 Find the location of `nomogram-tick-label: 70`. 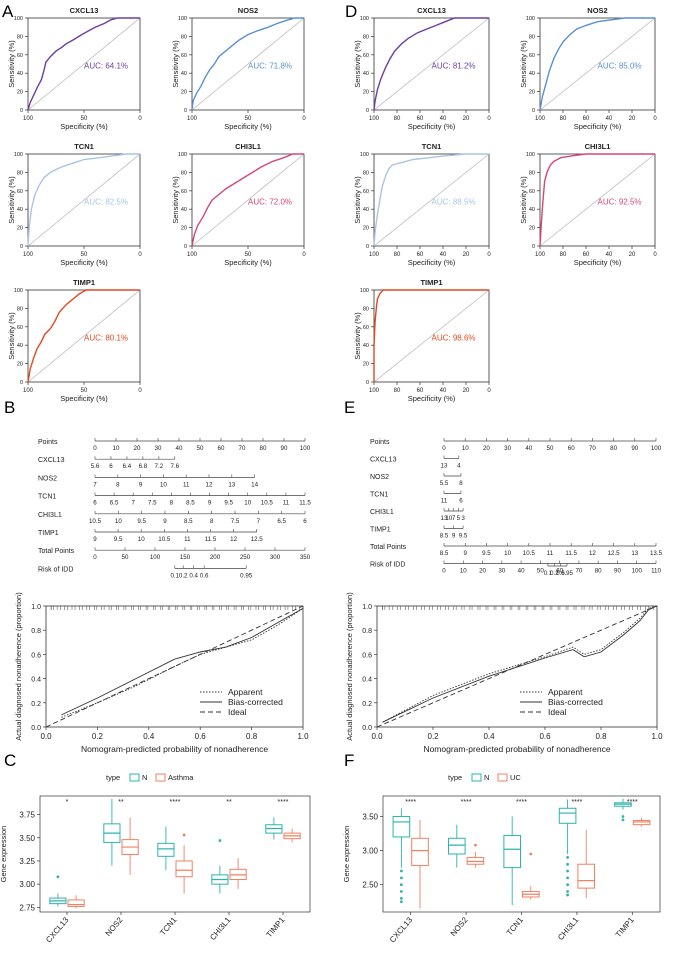

nomogram-tick-label: 70 is located at coordinates (578, 571).